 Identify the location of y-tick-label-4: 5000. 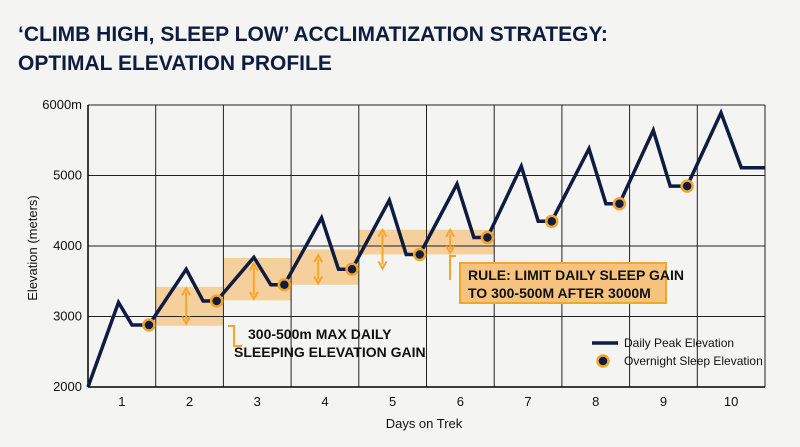
(67, 175).